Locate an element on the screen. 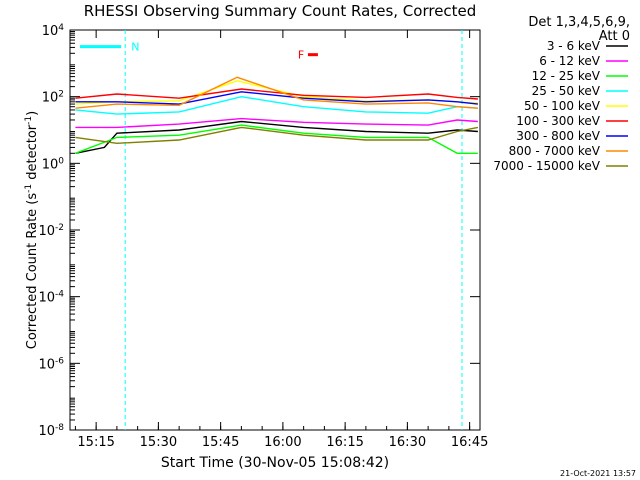 This screenshot has height=480, width=640. legend-label: 7000 - 15000 keV is located at coordinates (546, 166).